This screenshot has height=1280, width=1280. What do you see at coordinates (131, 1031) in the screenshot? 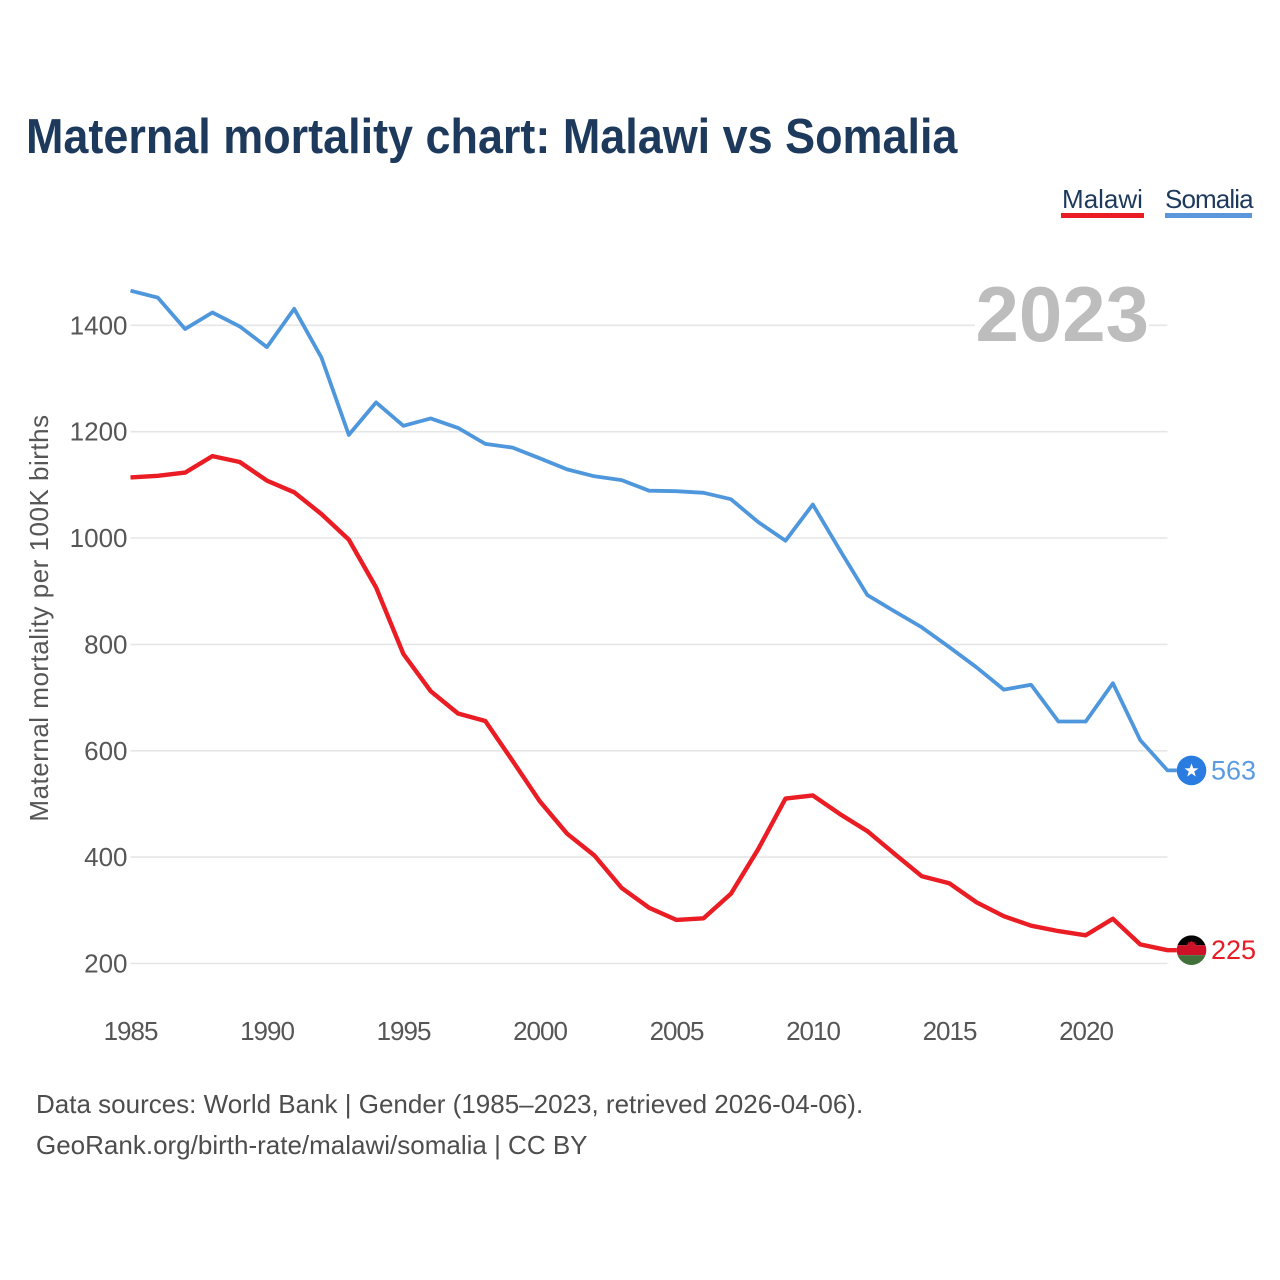
I see `svg-text: 1985` at bounding box center [131, 1031].